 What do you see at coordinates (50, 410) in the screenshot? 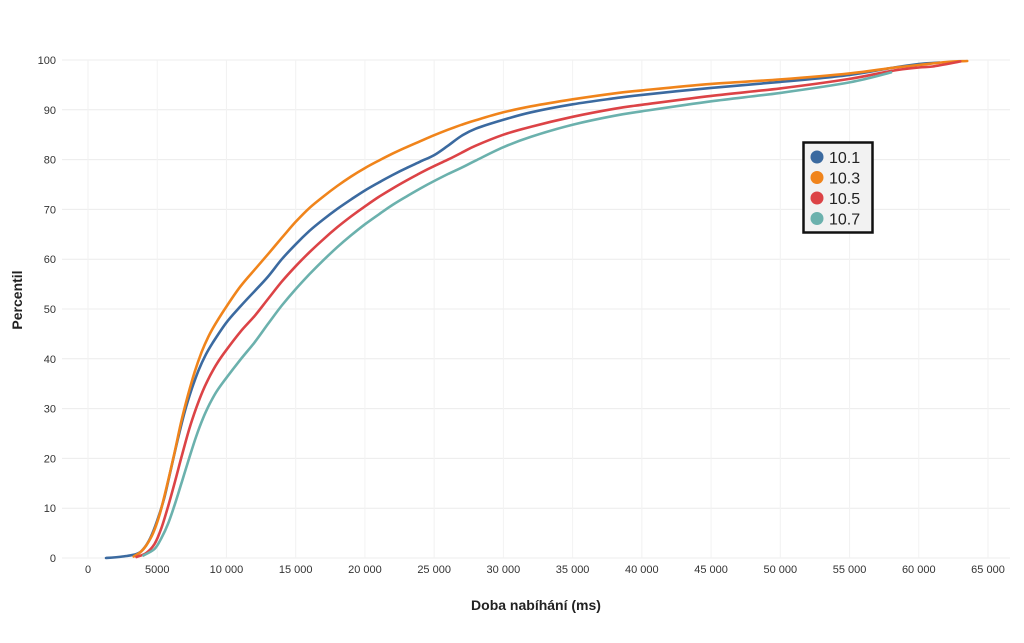
I see `y-tick-label: 30` at bounding box center [50, 410].